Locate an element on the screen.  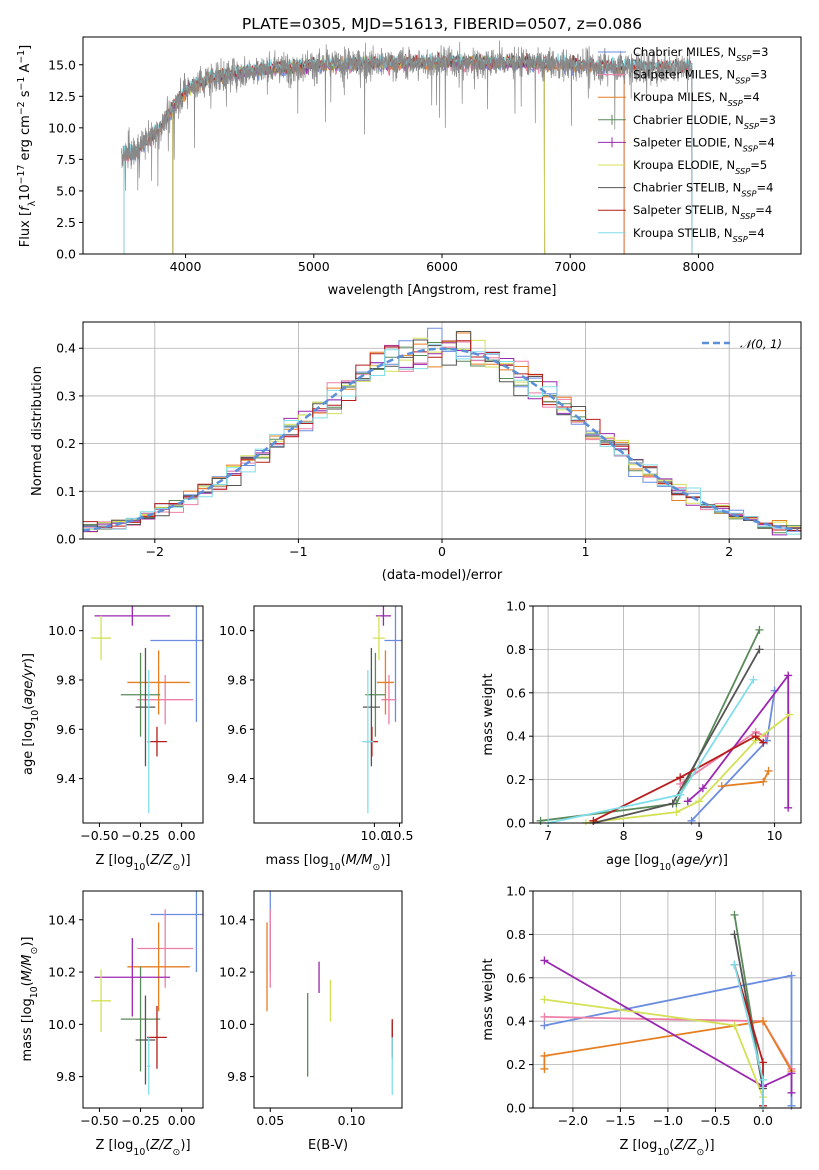
x-axis-label: wavelength [Angstrom, rest frame] is located at coordinates (442, 290).